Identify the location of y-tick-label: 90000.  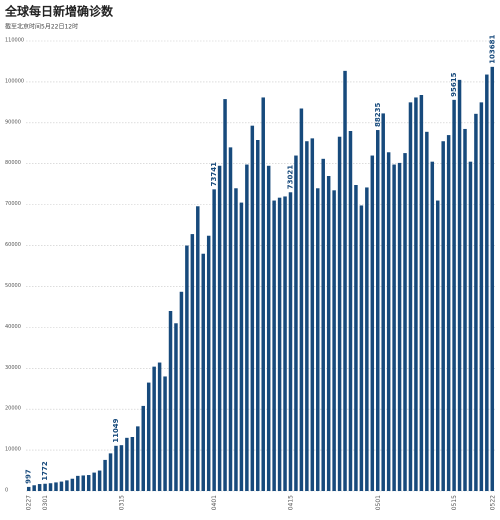
(13, 122).